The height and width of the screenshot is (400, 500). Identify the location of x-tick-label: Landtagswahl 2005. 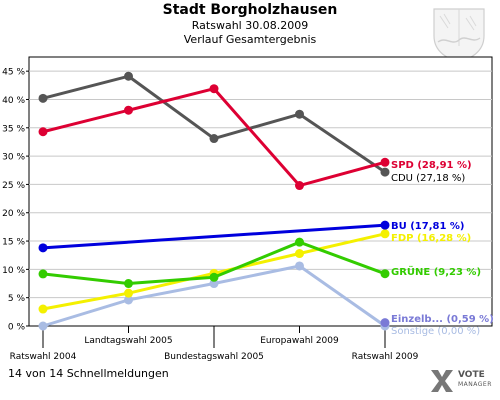
(128, 341).